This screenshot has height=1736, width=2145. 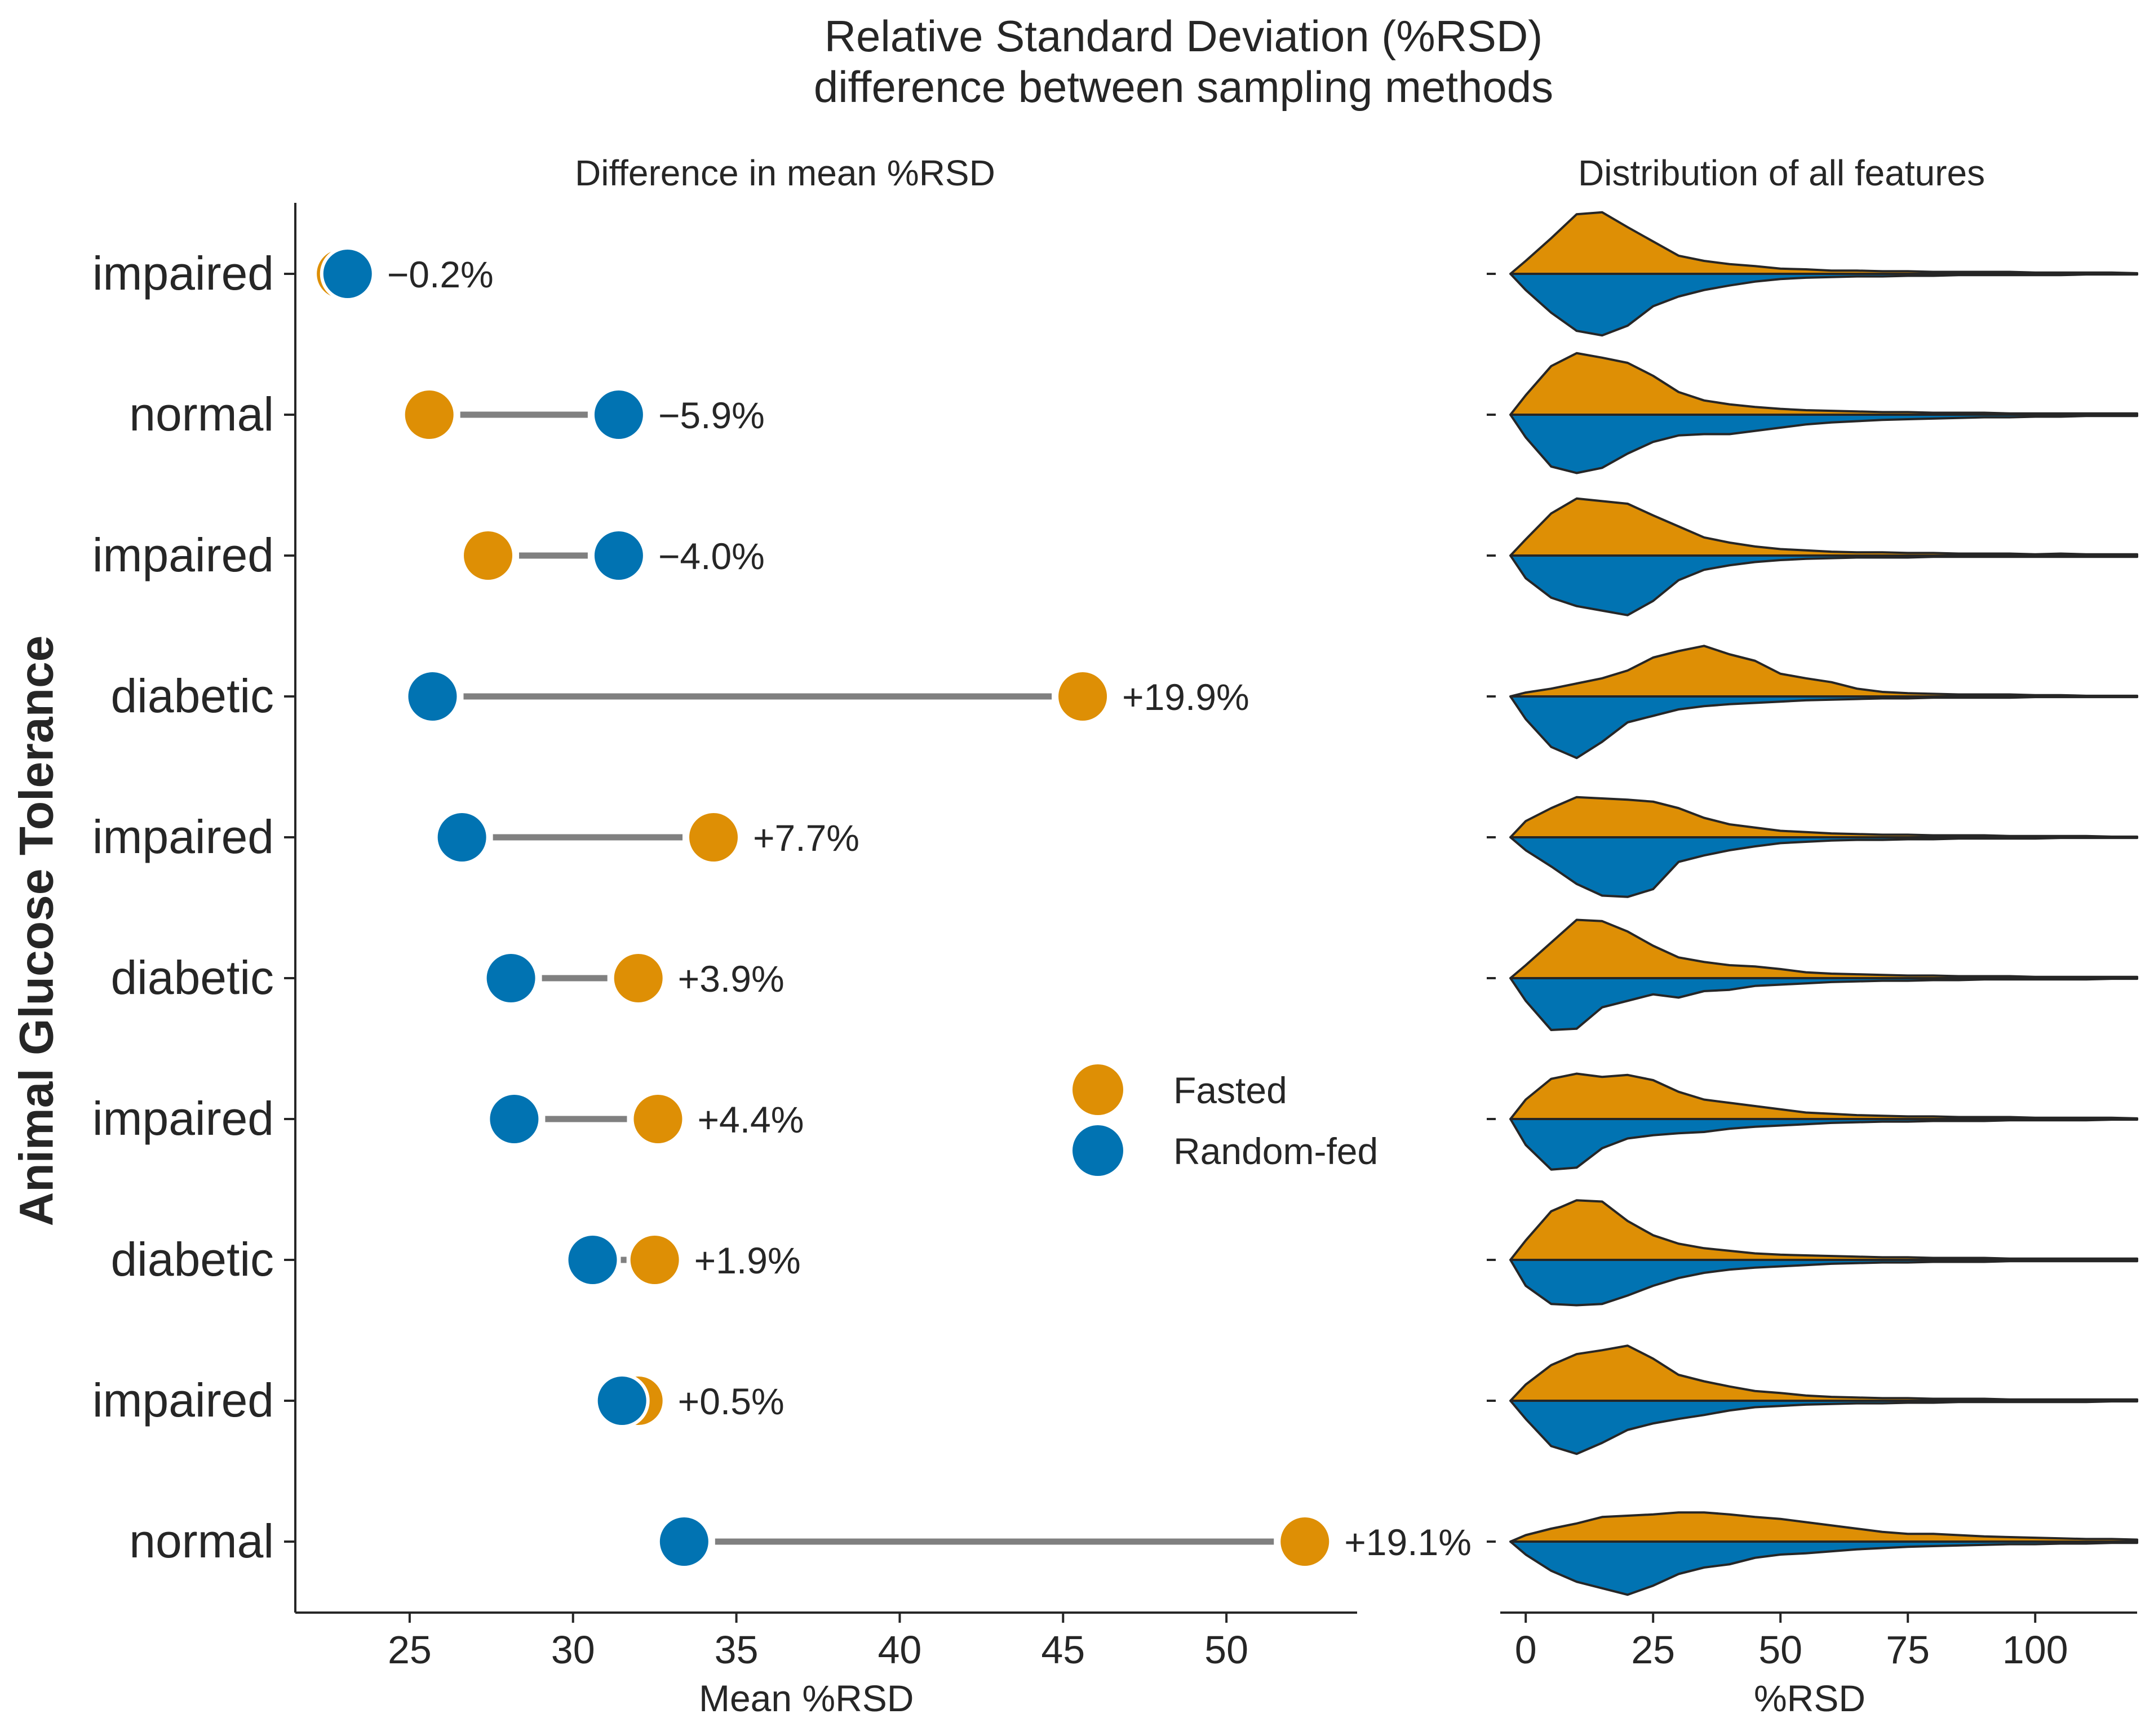 I want to click on right-x-tick-label: 0, so click(x=1526, y=1650).